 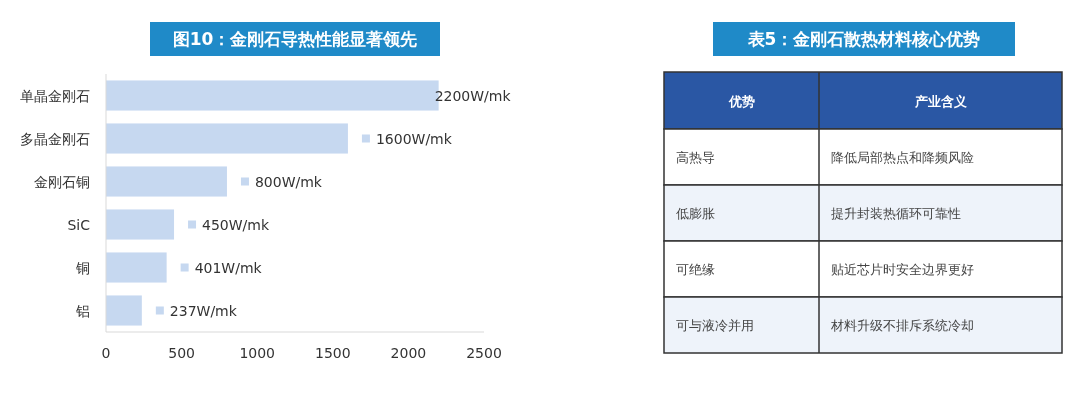 I want to click on chart-title: 图10：金刚石导热性能显著领先, so click(x=295, y=39).